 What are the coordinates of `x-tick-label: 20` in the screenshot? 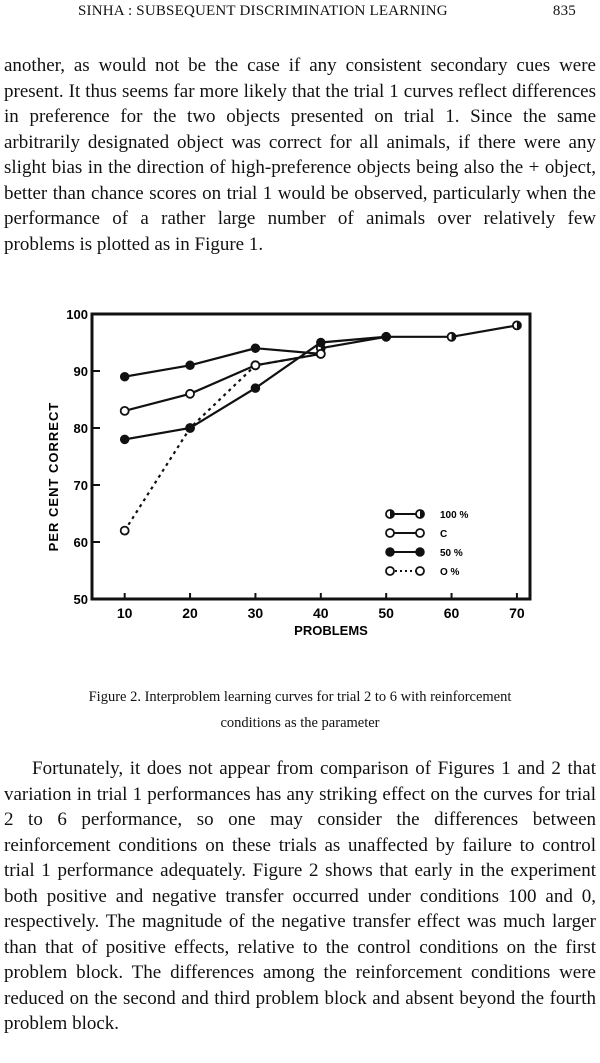 It's located at (190, 613).